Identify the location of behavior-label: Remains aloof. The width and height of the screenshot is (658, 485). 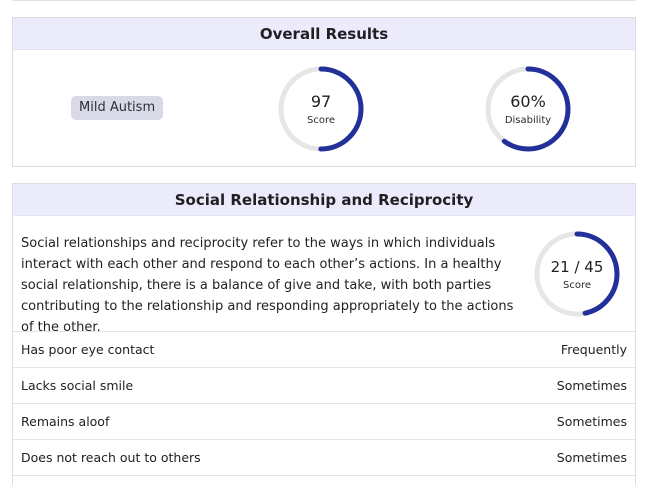
(65, 421).